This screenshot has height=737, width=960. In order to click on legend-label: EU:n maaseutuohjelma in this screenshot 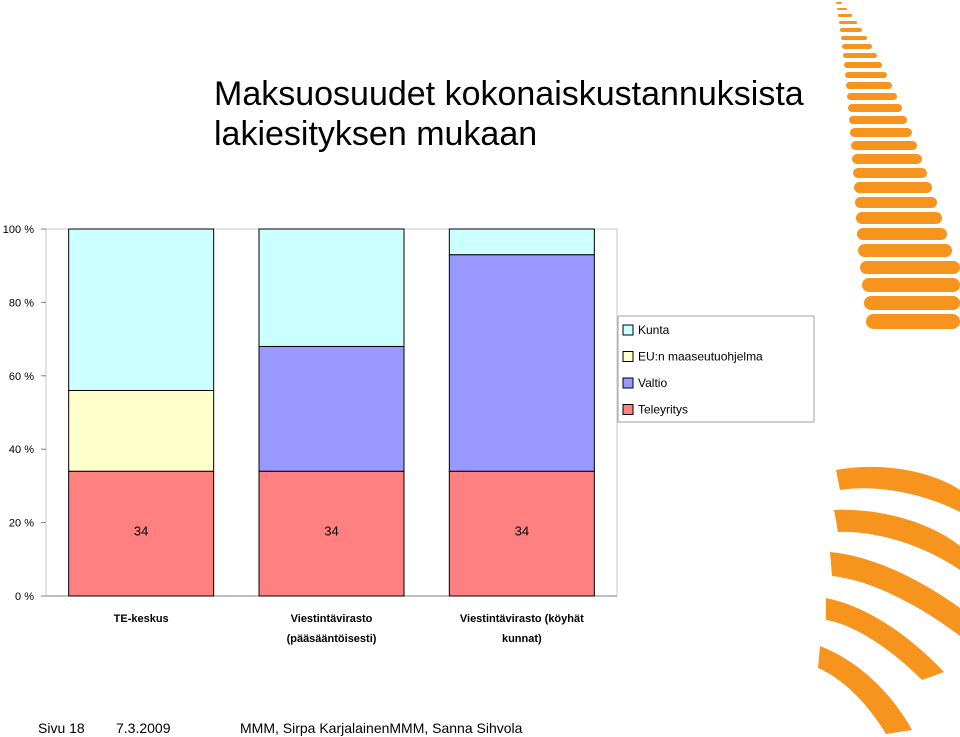, I will do `click(700, 357)`.